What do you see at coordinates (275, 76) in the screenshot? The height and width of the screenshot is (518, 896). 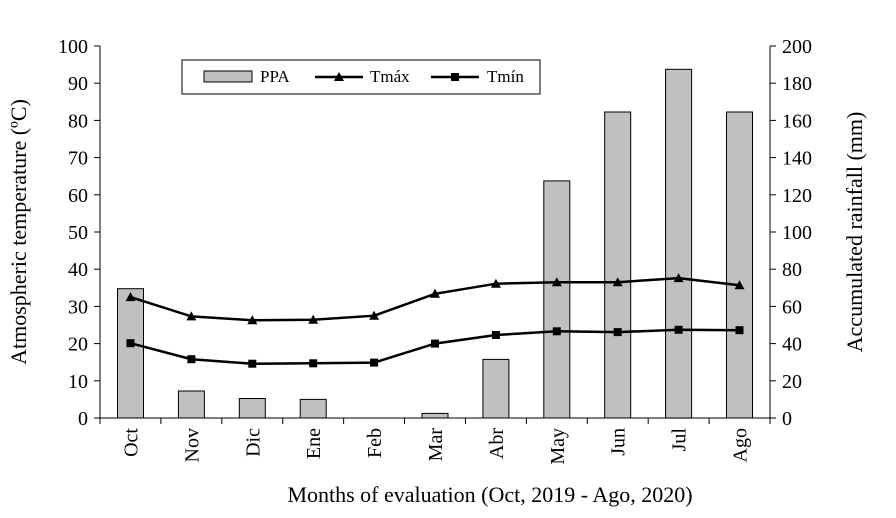 I see `legend-ppa-label: PPA` at bounding box center [275, 76].